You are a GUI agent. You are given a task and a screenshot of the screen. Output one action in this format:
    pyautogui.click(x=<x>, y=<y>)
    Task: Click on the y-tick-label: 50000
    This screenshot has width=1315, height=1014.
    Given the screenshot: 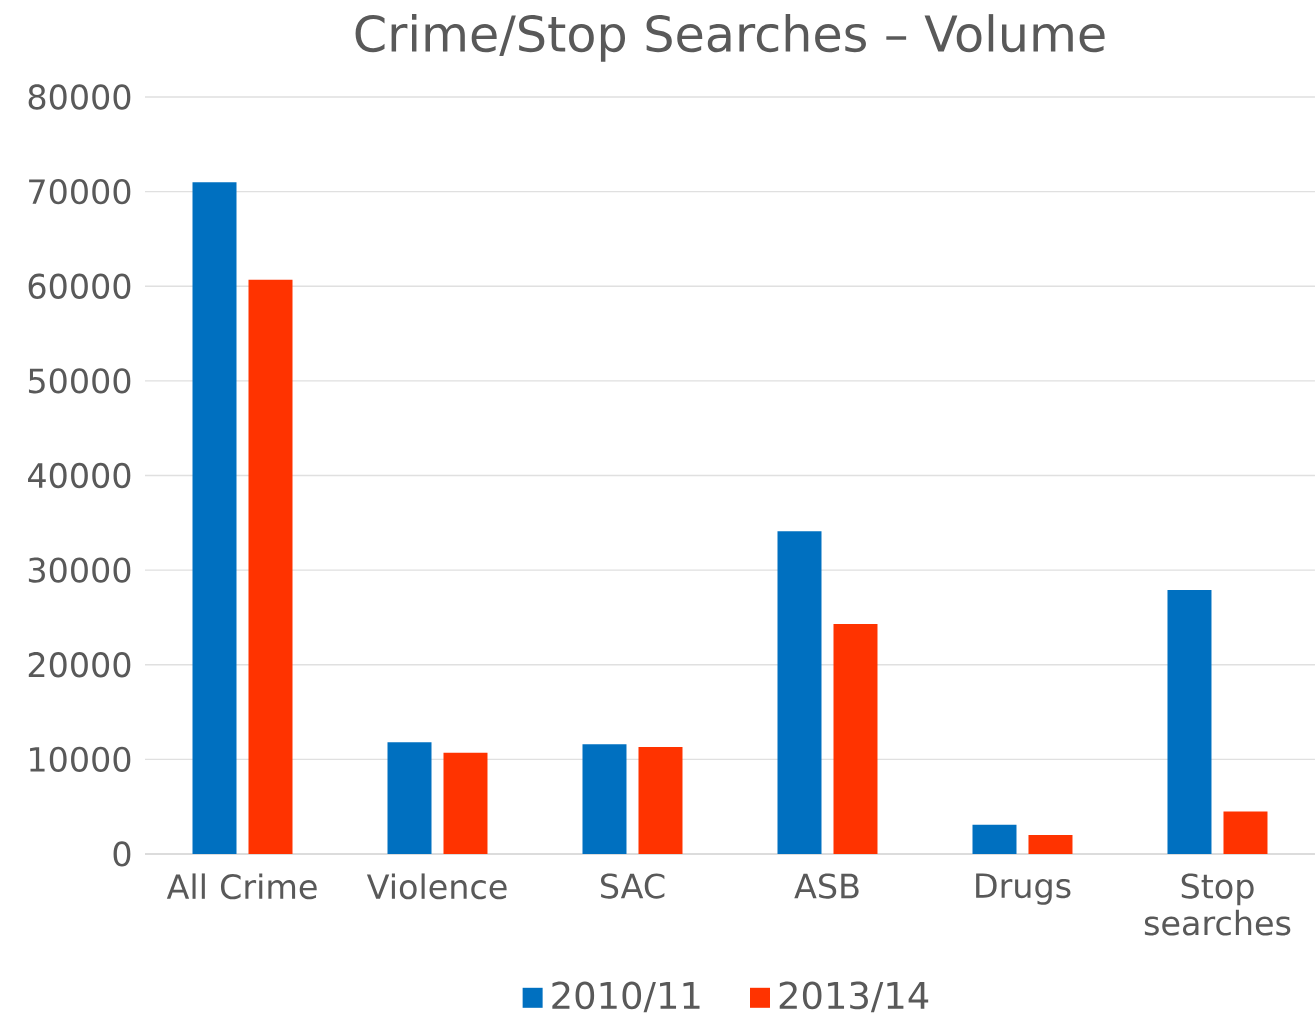 What is the action you would take?
    pyautogui.click(x=79, y=381)
    